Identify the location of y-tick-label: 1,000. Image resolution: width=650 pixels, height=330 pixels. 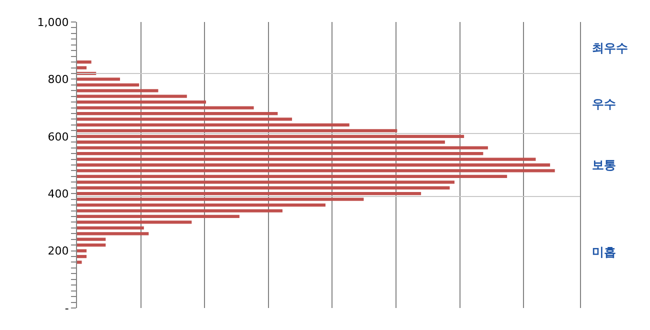
(53, 22).